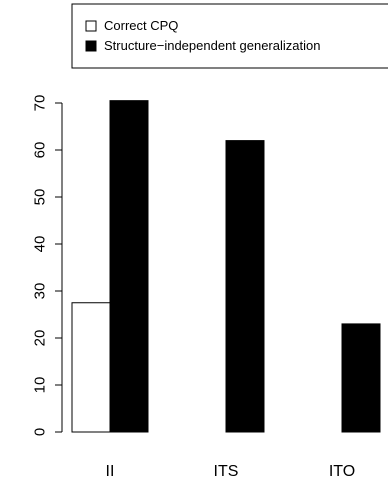 Image resolution: width=388 pixels, height=479 pixels. Describe the element at coordinates (40, 244) in the screenshot. I see `y-tick-label: 40` at that location.